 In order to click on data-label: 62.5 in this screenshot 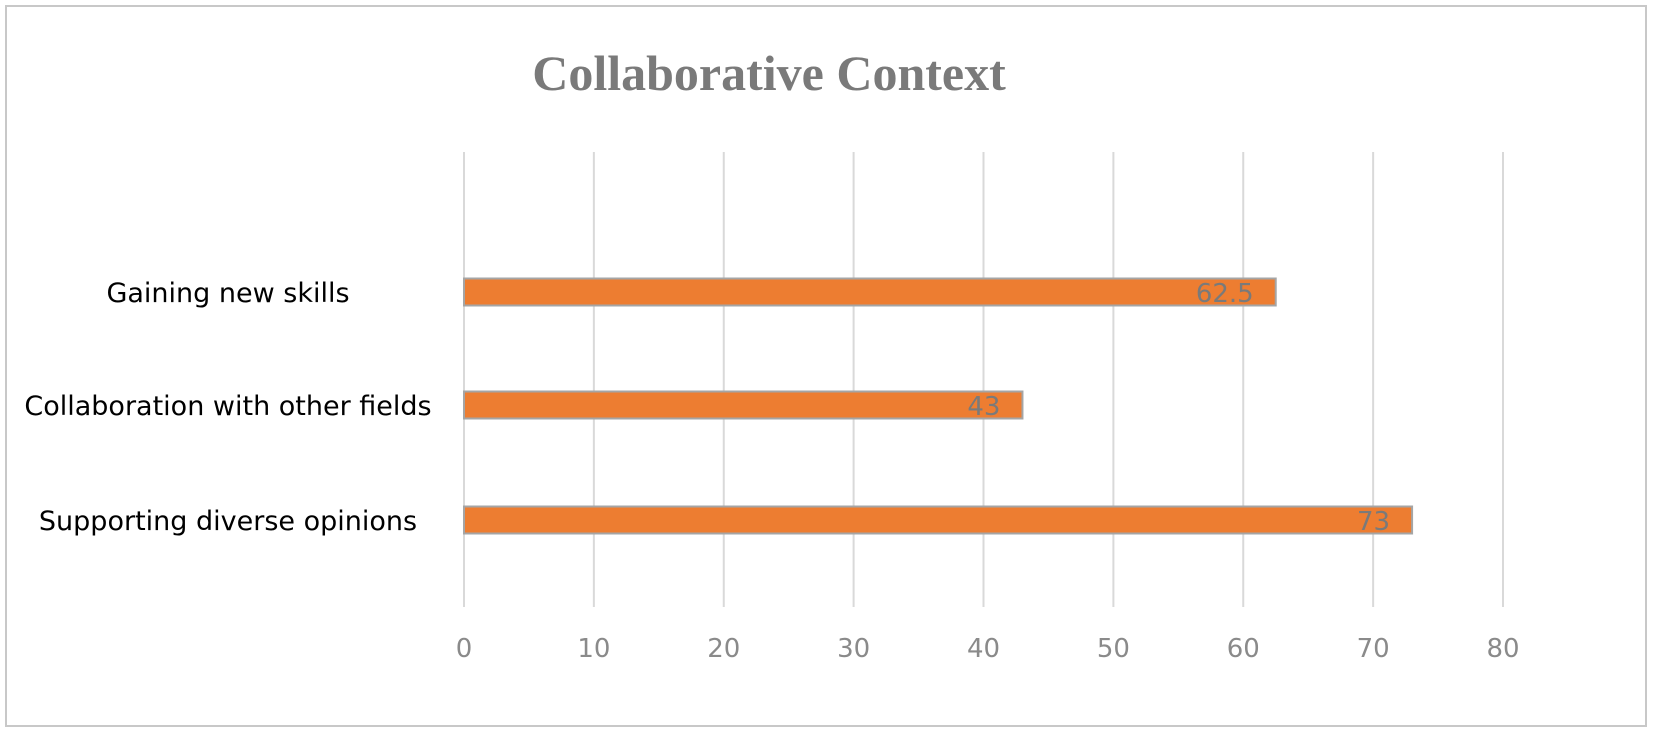, I will do `click(1225, 294)`.